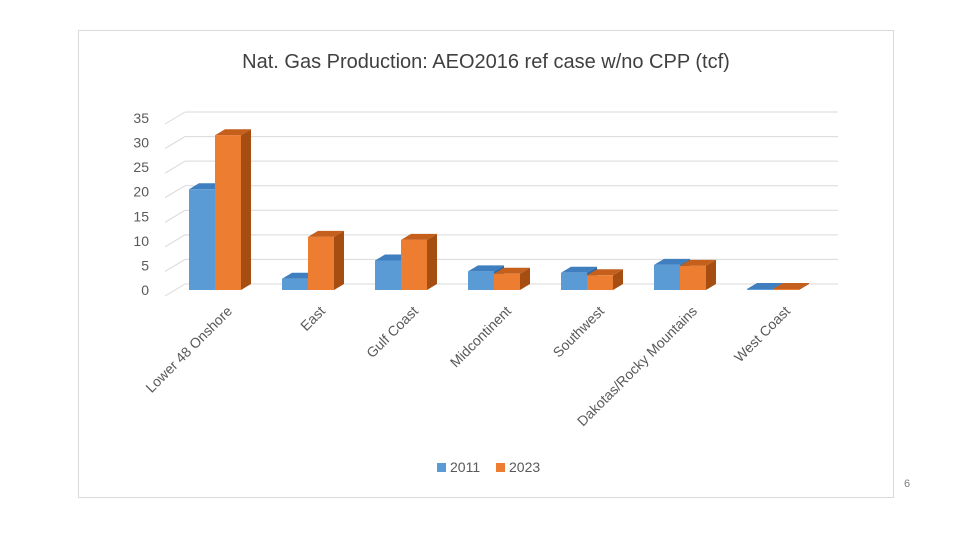  I want to click on x-tick-label: Lower 48 Onshore, so click(188, 349).